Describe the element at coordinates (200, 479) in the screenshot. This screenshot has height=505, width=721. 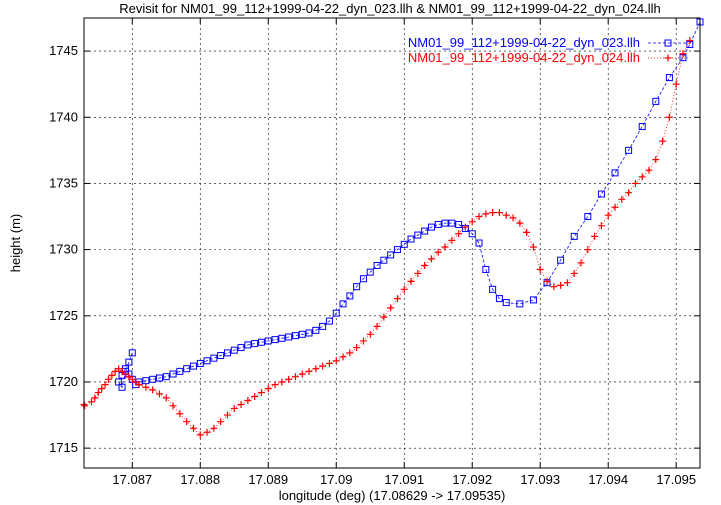
I see `x-tick-label: 17.088` at that location.